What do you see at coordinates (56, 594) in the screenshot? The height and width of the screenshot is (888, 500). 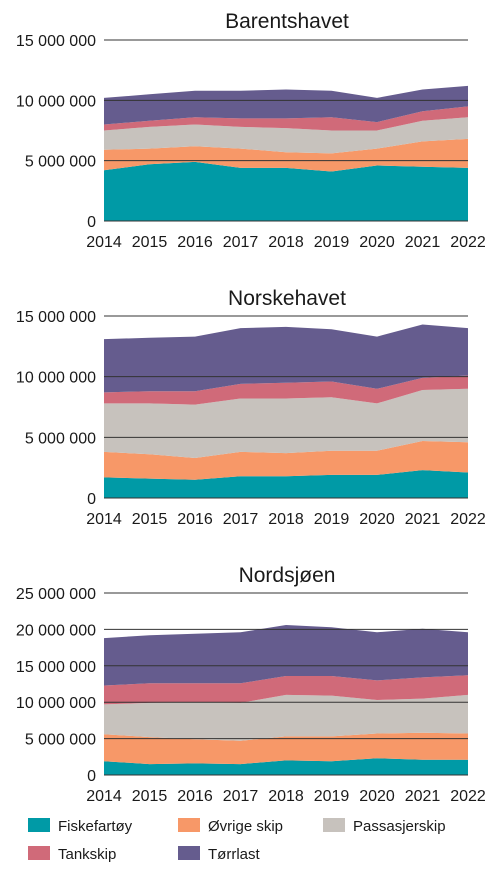 I see `y-tick-label: 25 000 000` at bounding box center [56, 594].